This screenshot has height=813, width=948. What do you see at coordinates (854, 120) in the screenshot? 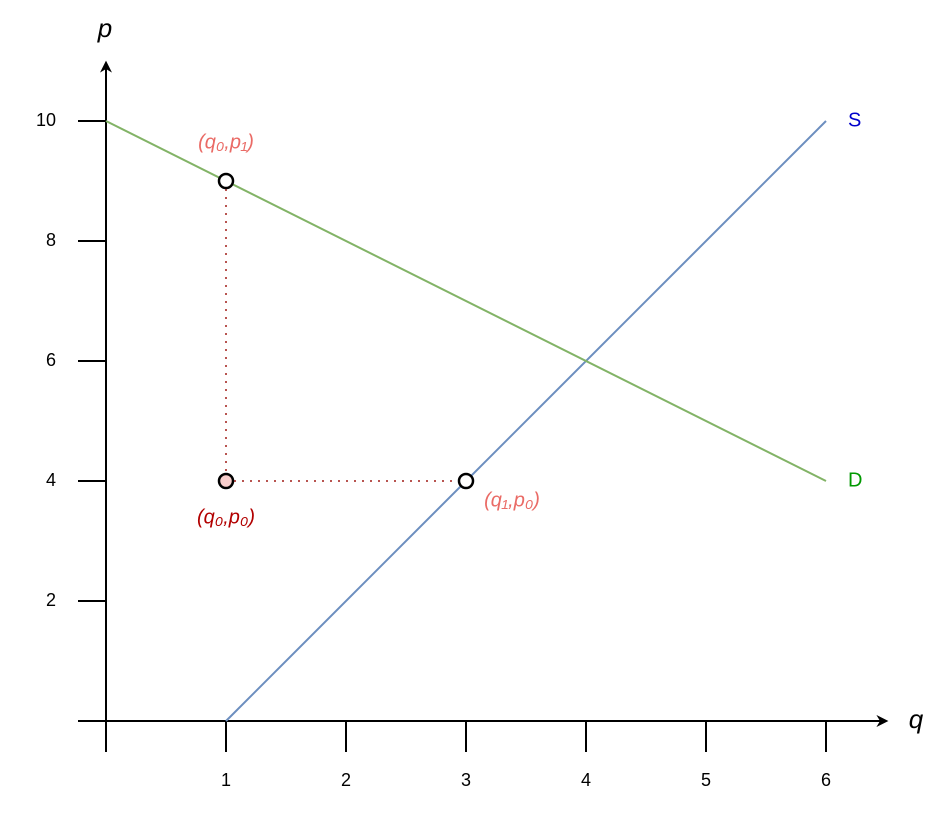
I see `series-label: S` at bounding box center [854, 120].